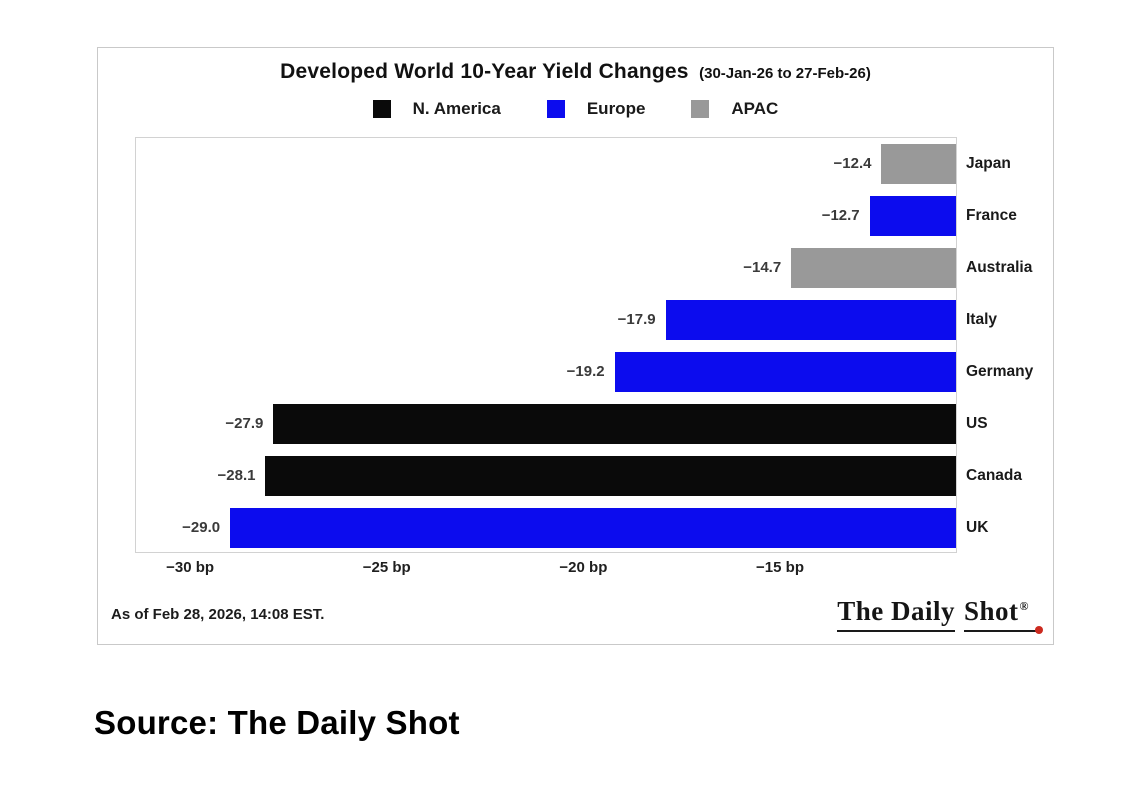 The image size is (1142, 794). What do you see at coordinates (1039, 630) in the screenshot?
I see `red-dot-icon` at bounding box center [1039, 630].